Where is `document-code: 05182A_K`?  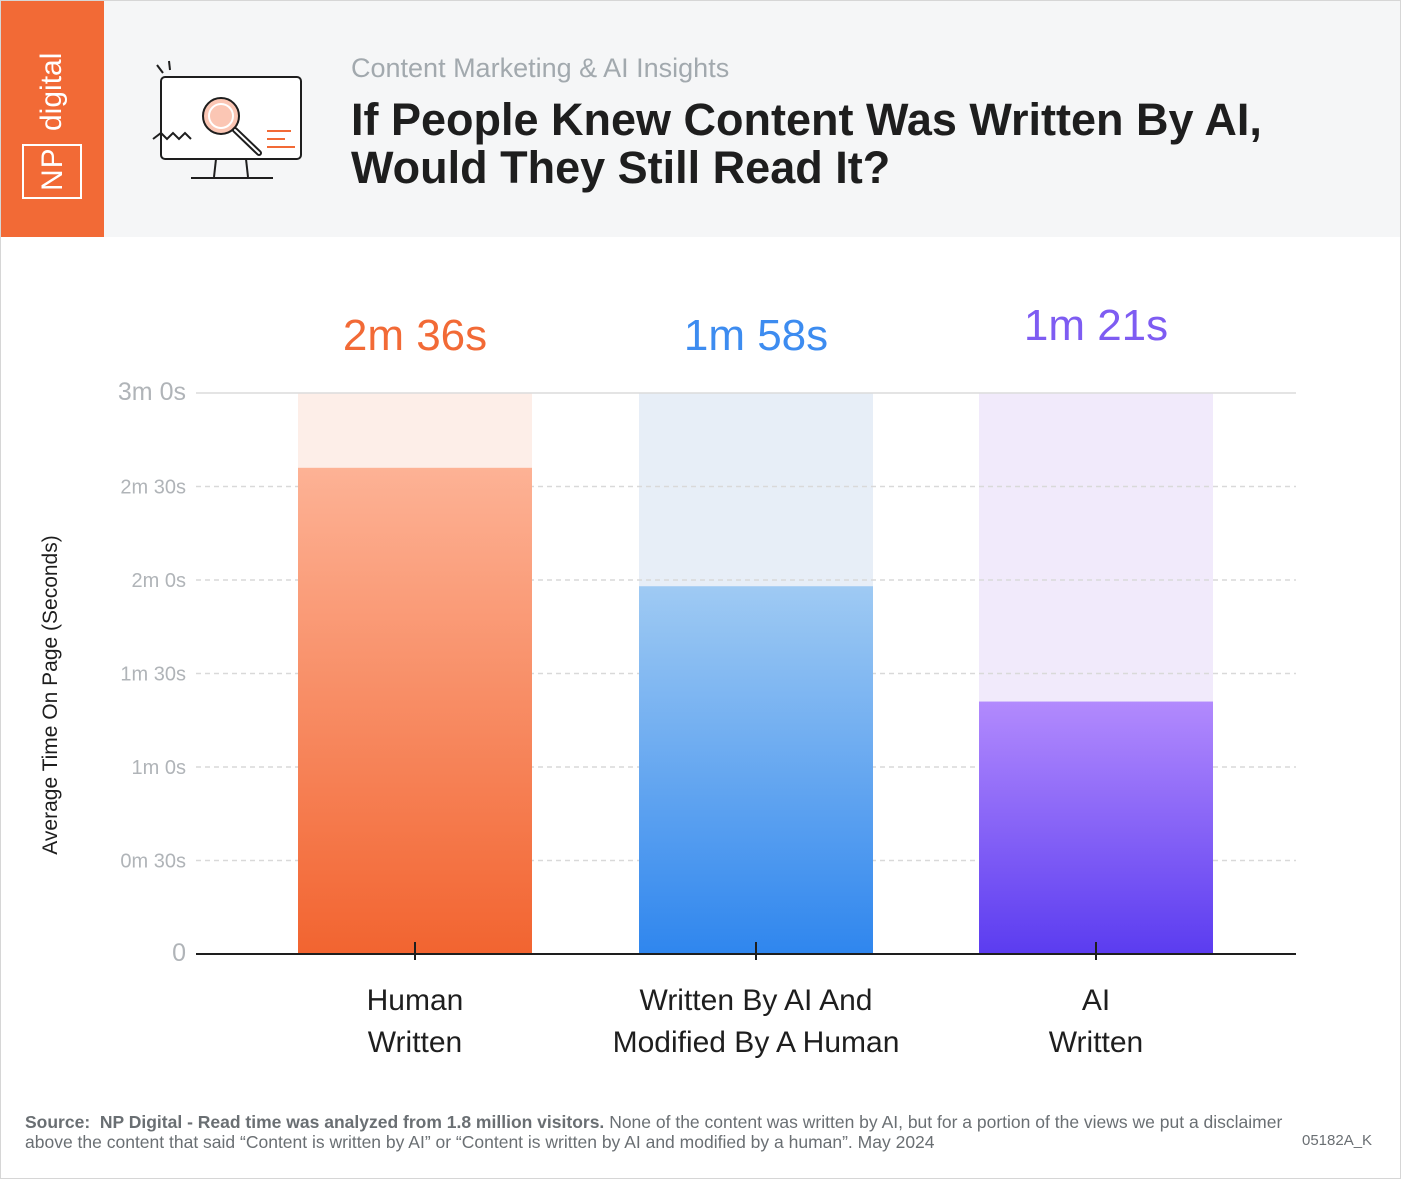
document-code: 05182A_K is located at coordinates (1337, 1140).